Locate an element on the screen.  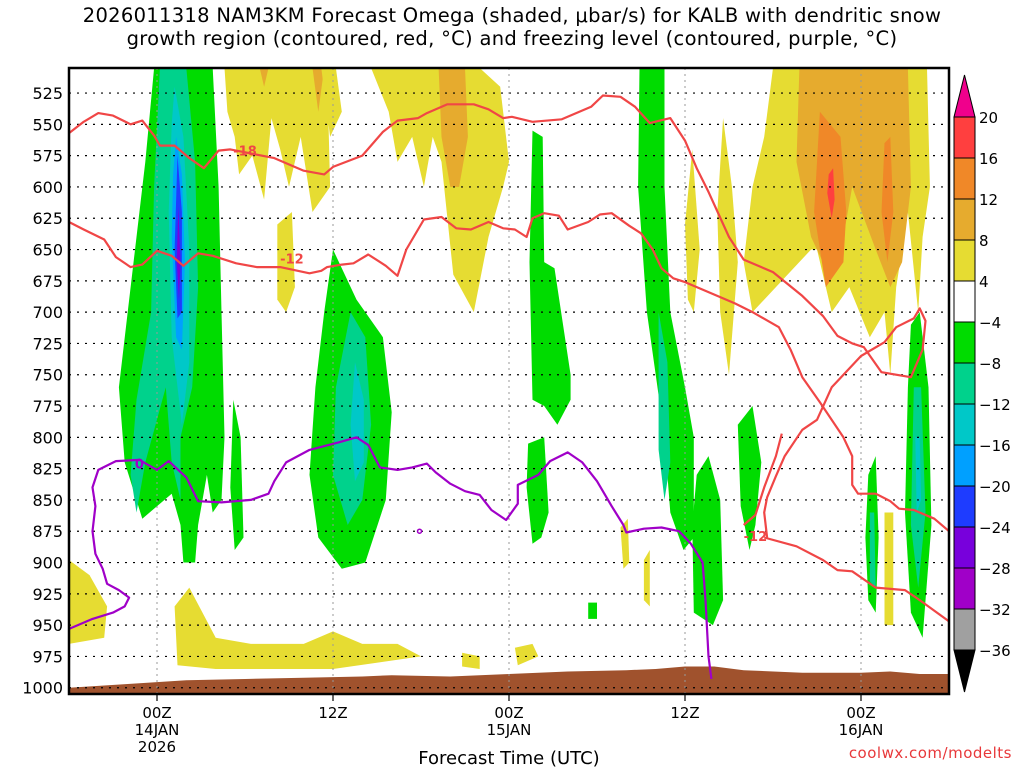
dgz-contour-label: -18 is located at coordinates (245, 152).